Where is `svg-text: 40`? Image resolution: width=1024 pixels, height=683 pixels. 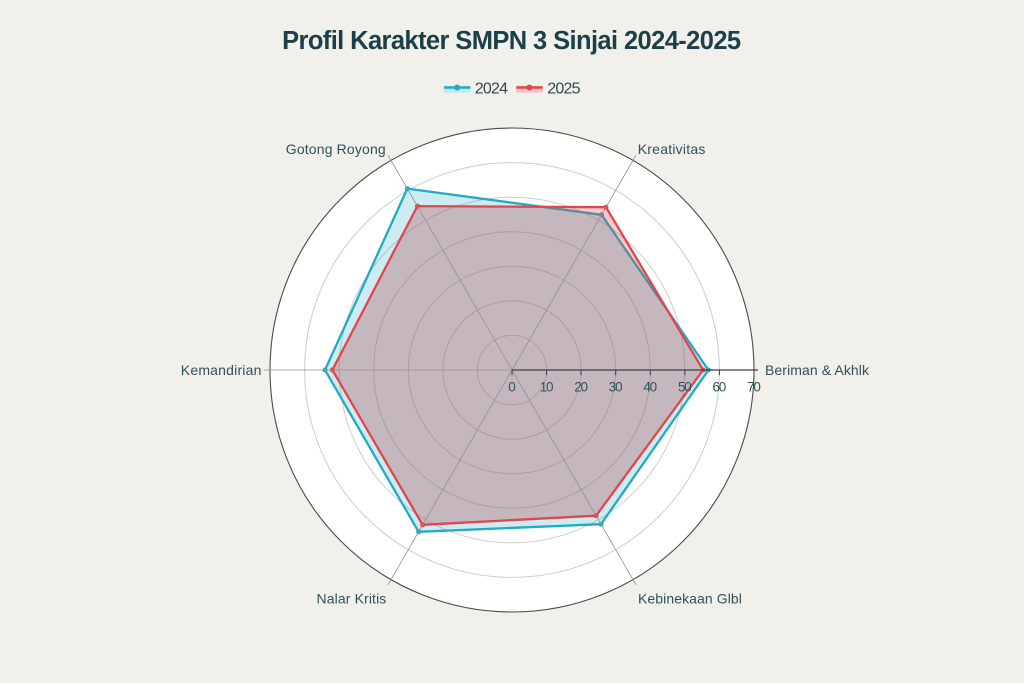 svg-text: 40 is located at coordinates (650, 387).